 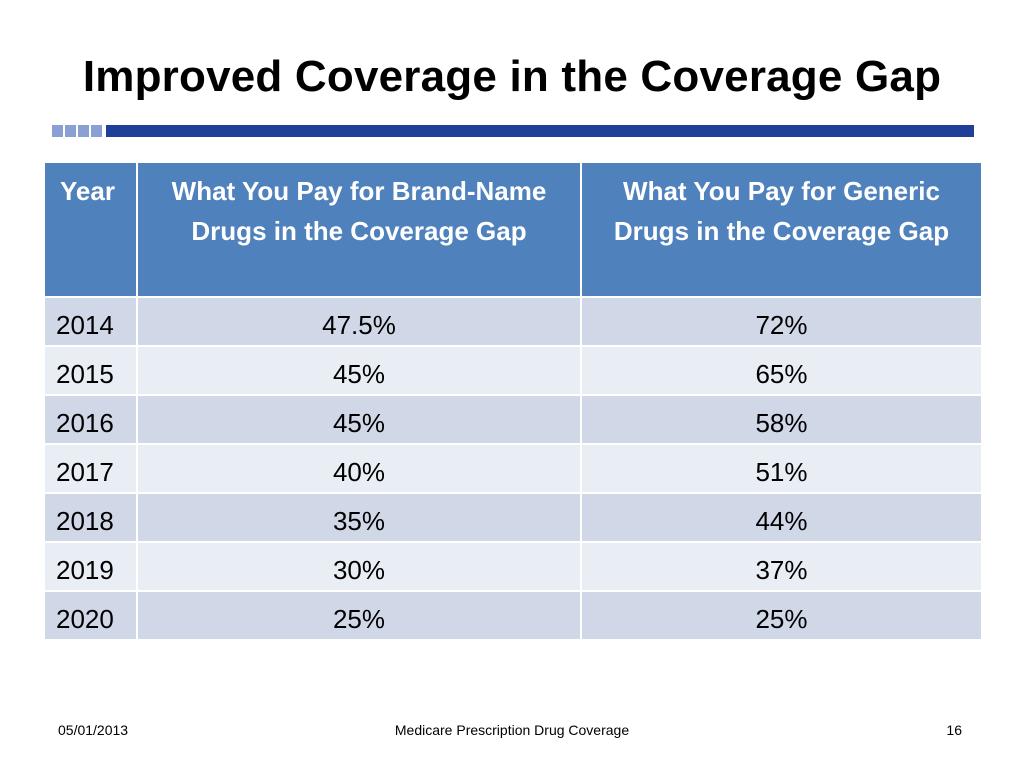 I want to click on cell-year: 2018, so click(x=90, y=517).